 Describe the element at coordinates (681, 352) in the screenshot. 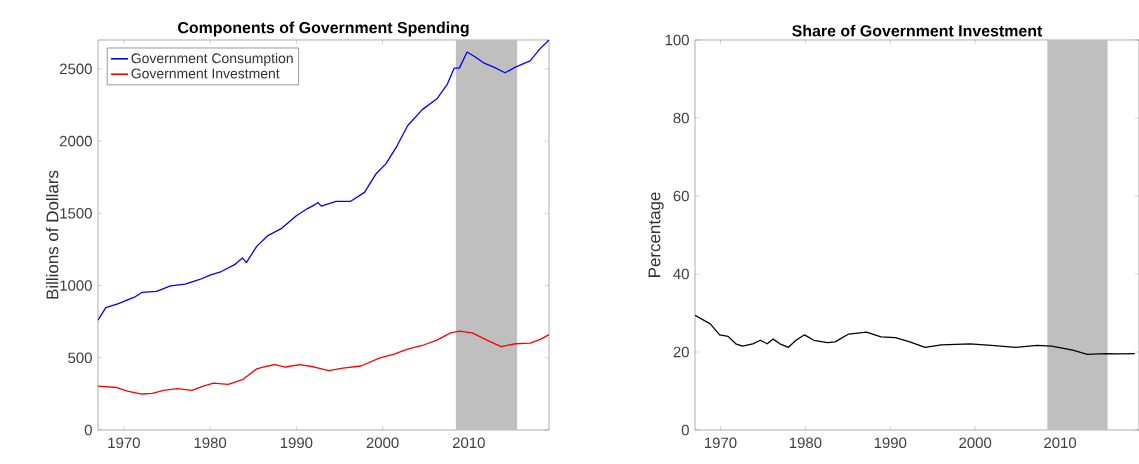

I see `y-tick-label: 20` at that location.